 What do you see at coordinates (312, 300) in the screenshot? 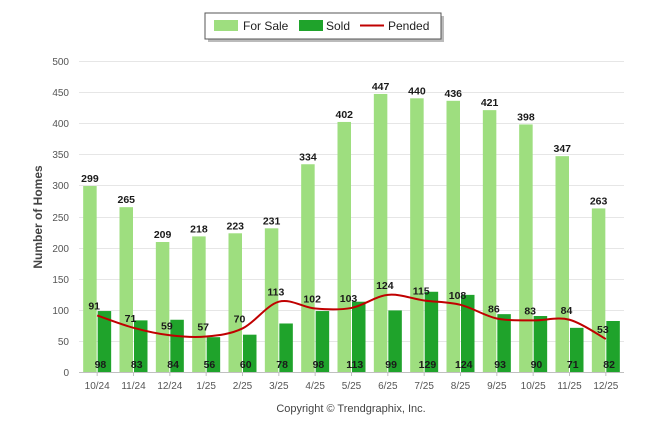
I see `label-pended: 102` at bounding box center [312, 300].